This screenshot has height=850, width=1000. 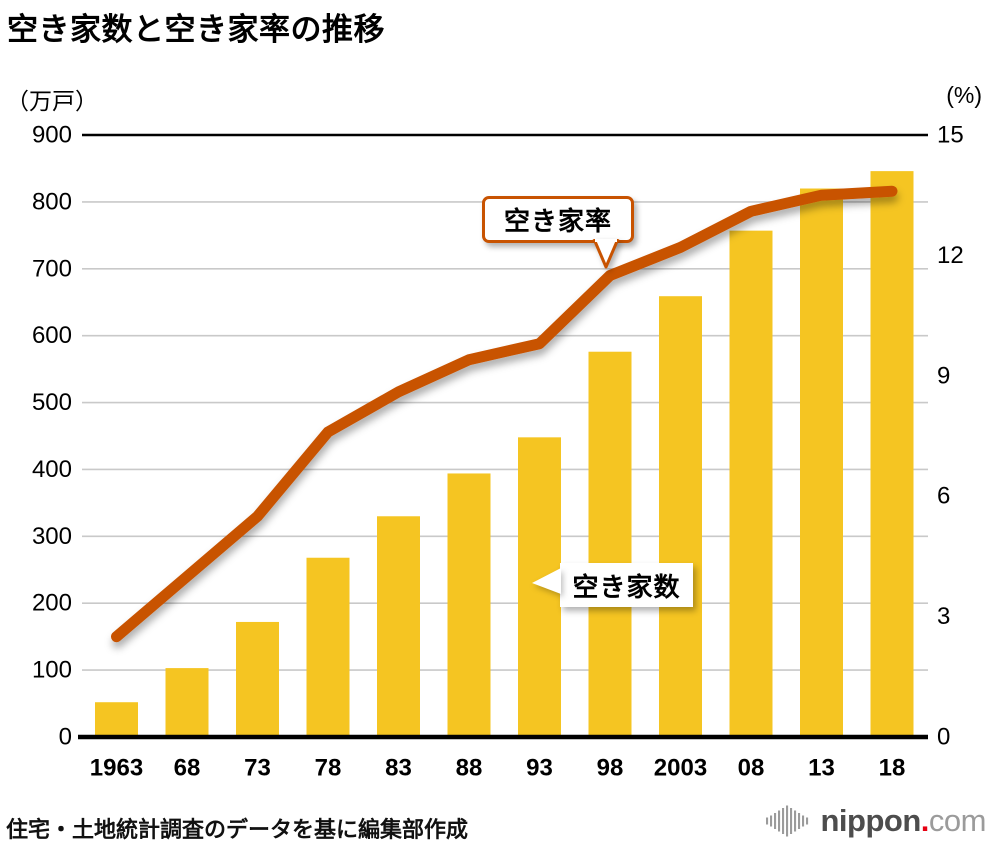 What do you see at coordinates (398, 768) in the screenshot?
I see `x-axis-tick-label: 83` at bounding box center [398, 768].